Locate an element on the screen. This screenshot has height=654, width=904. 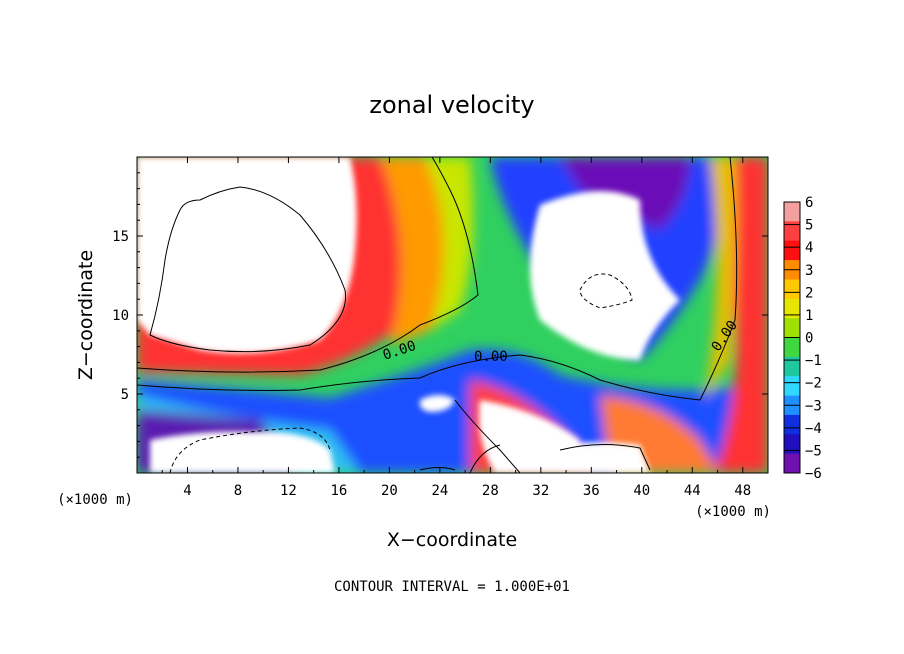
x-tick-label: 44 is located at coordinates (692, 491).